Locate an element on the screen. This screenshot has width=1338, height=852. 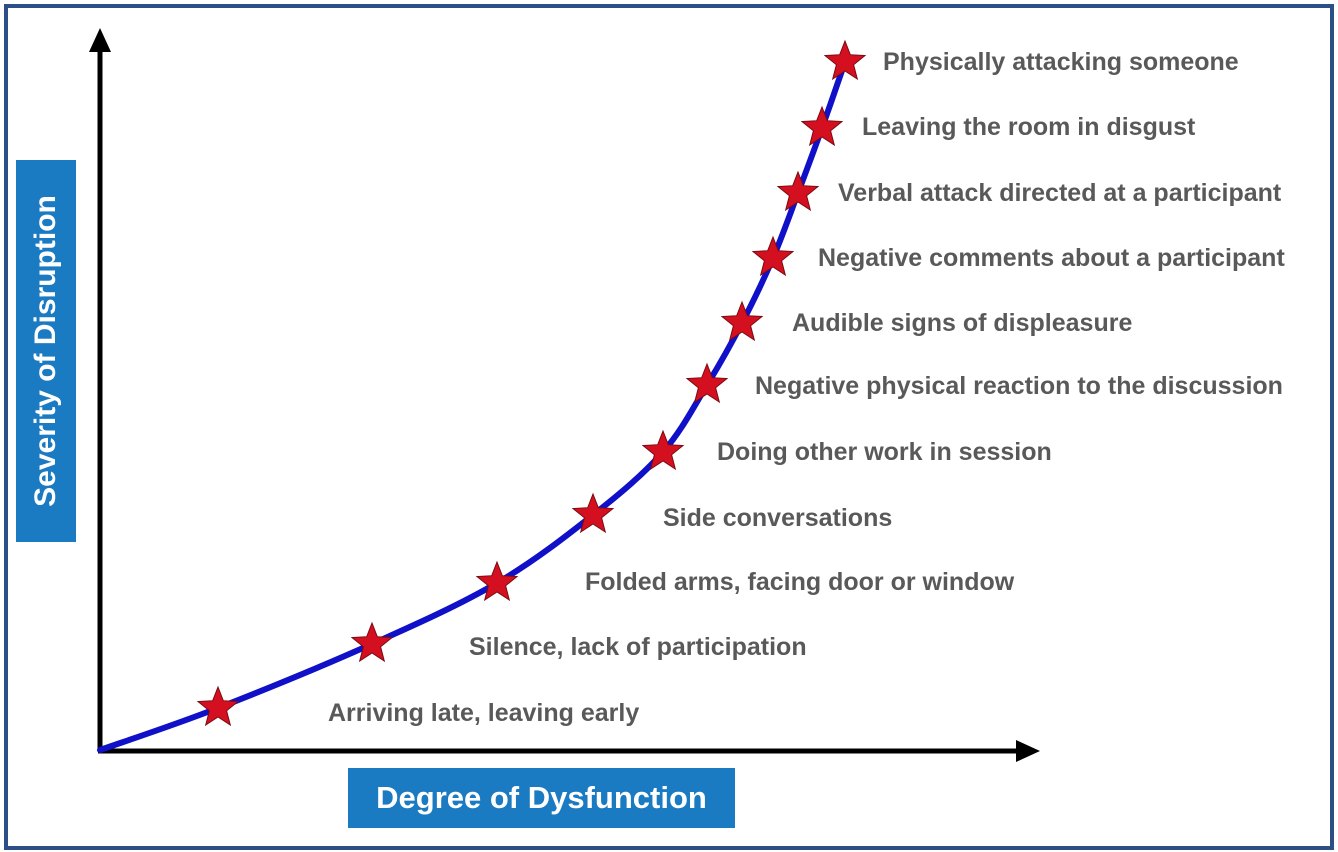
behavior-label: Side conversations is located at coordinates (778, 518).